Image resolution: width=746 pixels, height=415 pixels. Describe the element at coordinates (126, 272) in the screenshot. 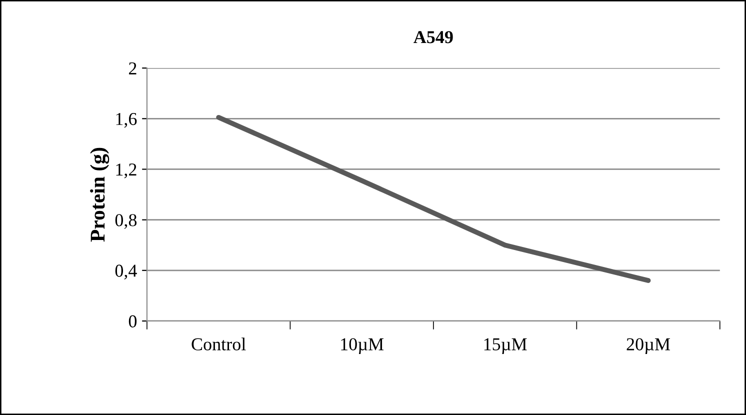

I see `y-tick-label: 0,4` at that location.